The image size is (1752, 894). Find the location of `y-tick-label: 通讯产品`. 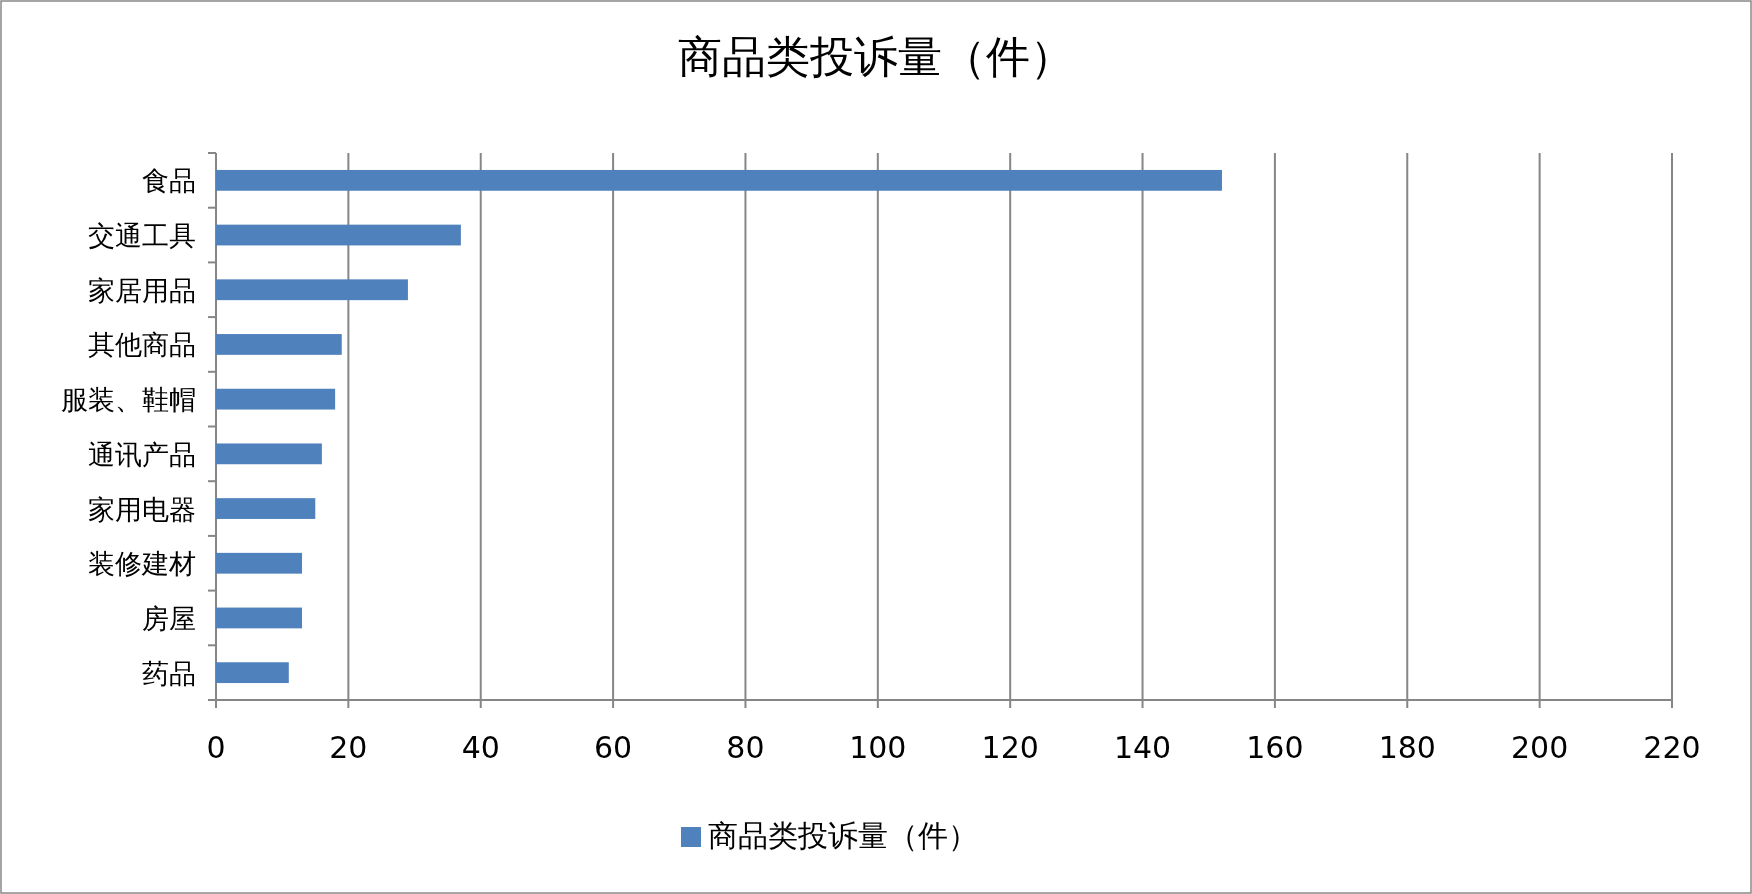

y-tick-label: 通讯产品 is located at coordinates (142, 454).